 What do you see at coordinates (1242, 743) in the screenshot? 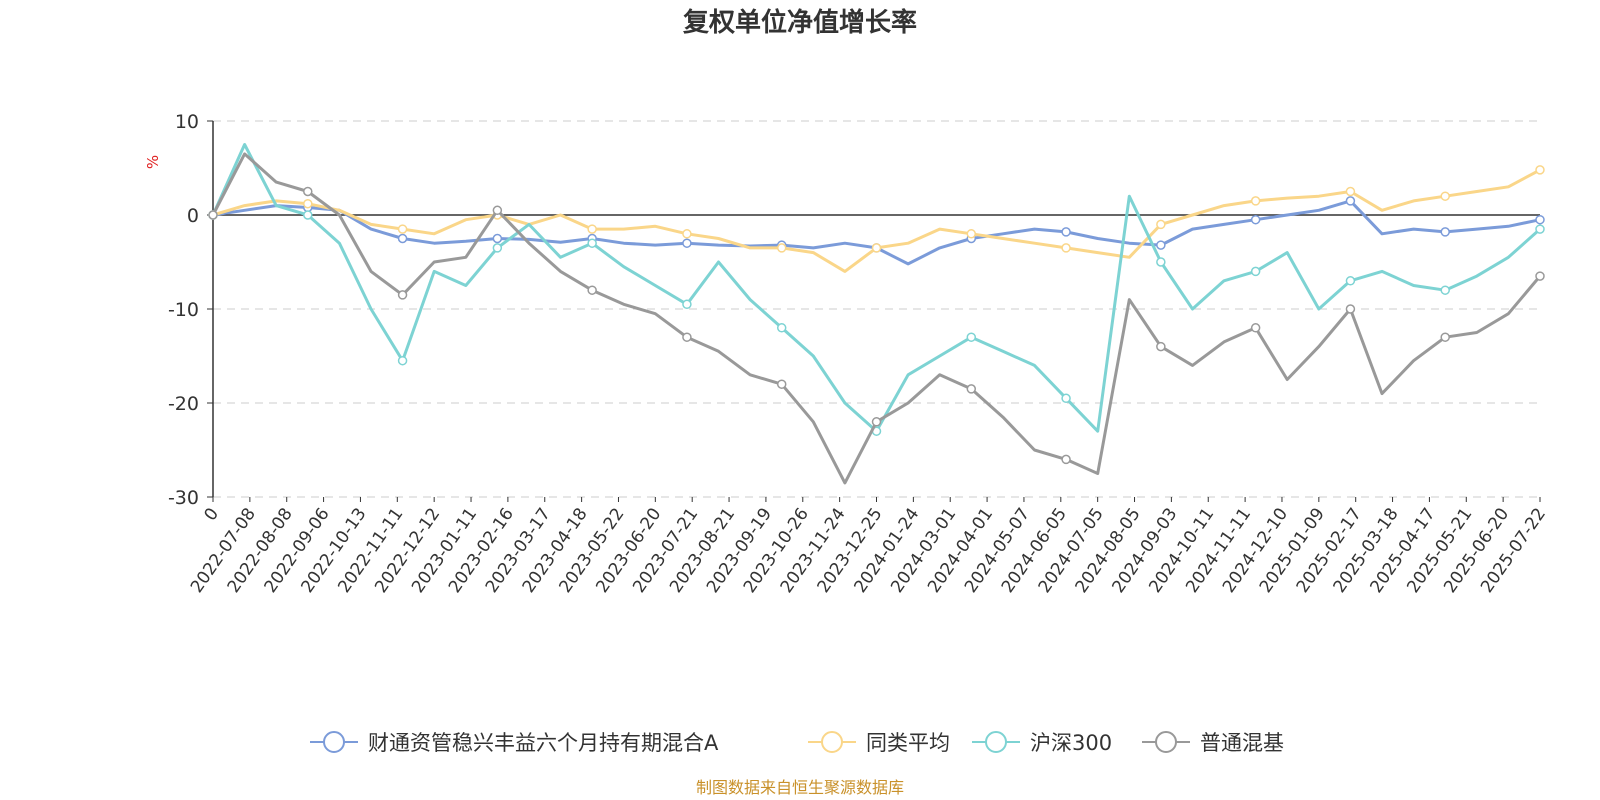
I see `legend-label: 普通混基` at bounding box center [1242, 743].